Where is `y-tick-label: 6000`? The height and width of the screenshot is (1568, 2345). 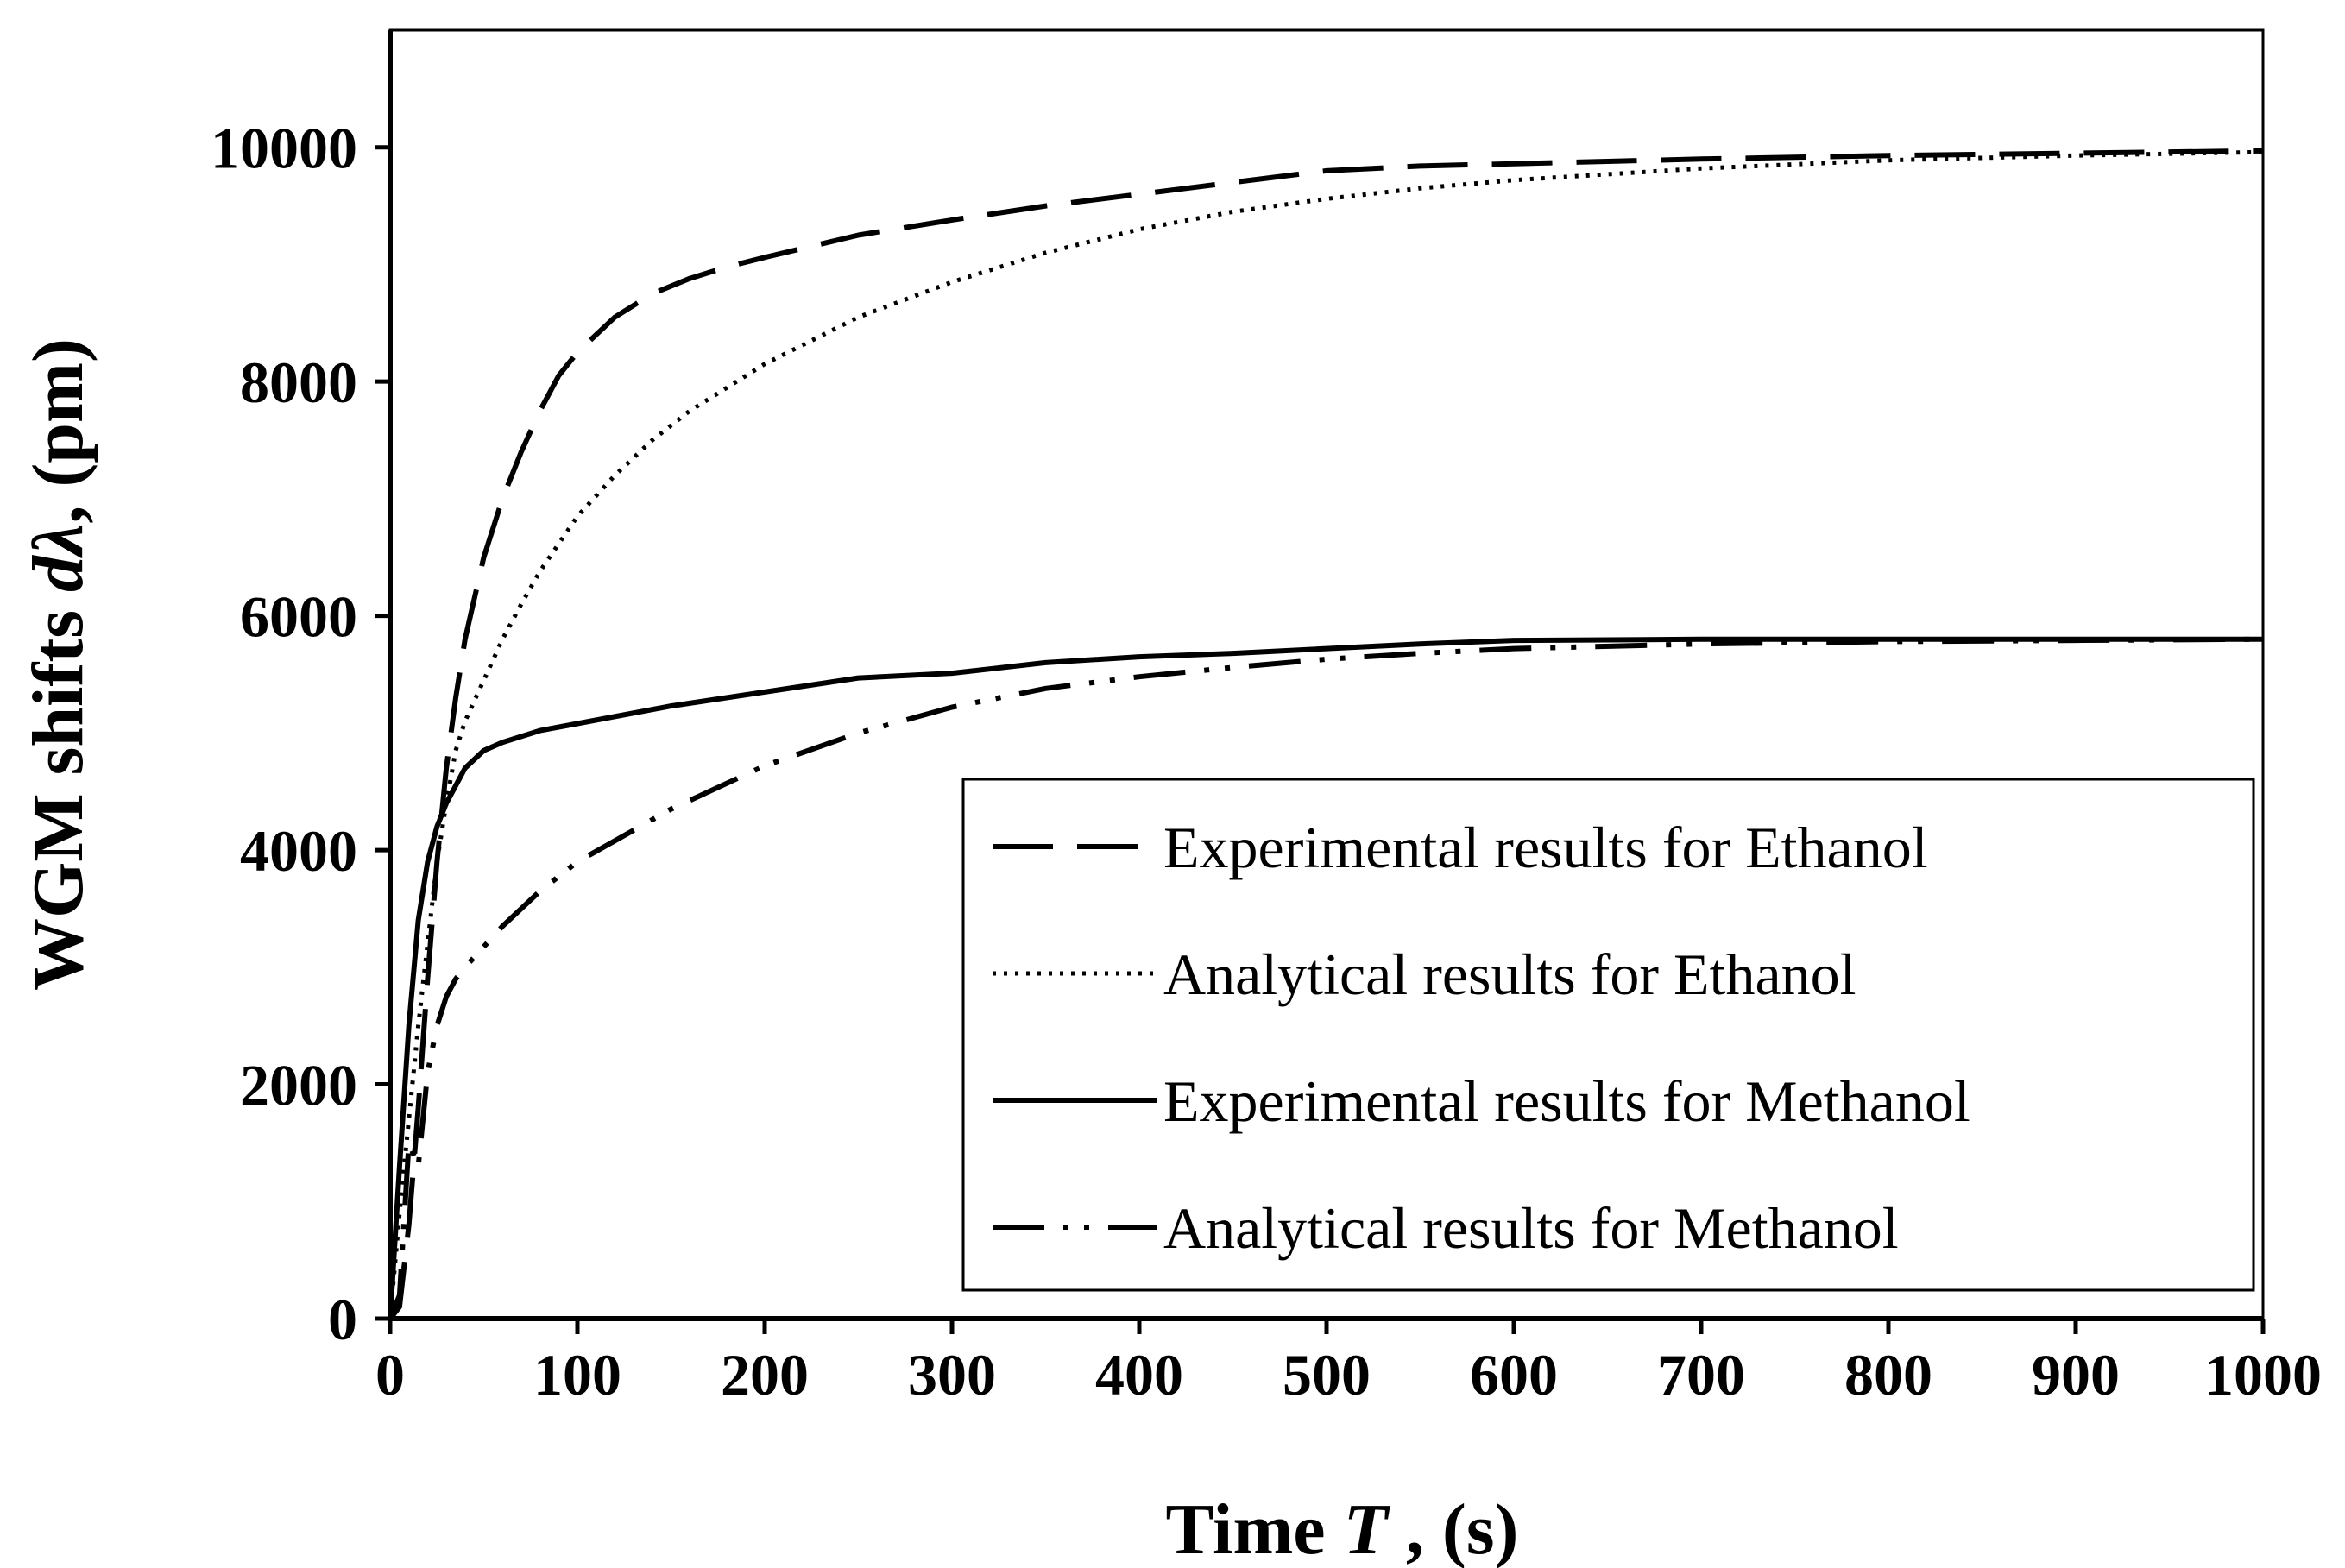 y-tick-label: 6000 is located at coordinates (298, 617).